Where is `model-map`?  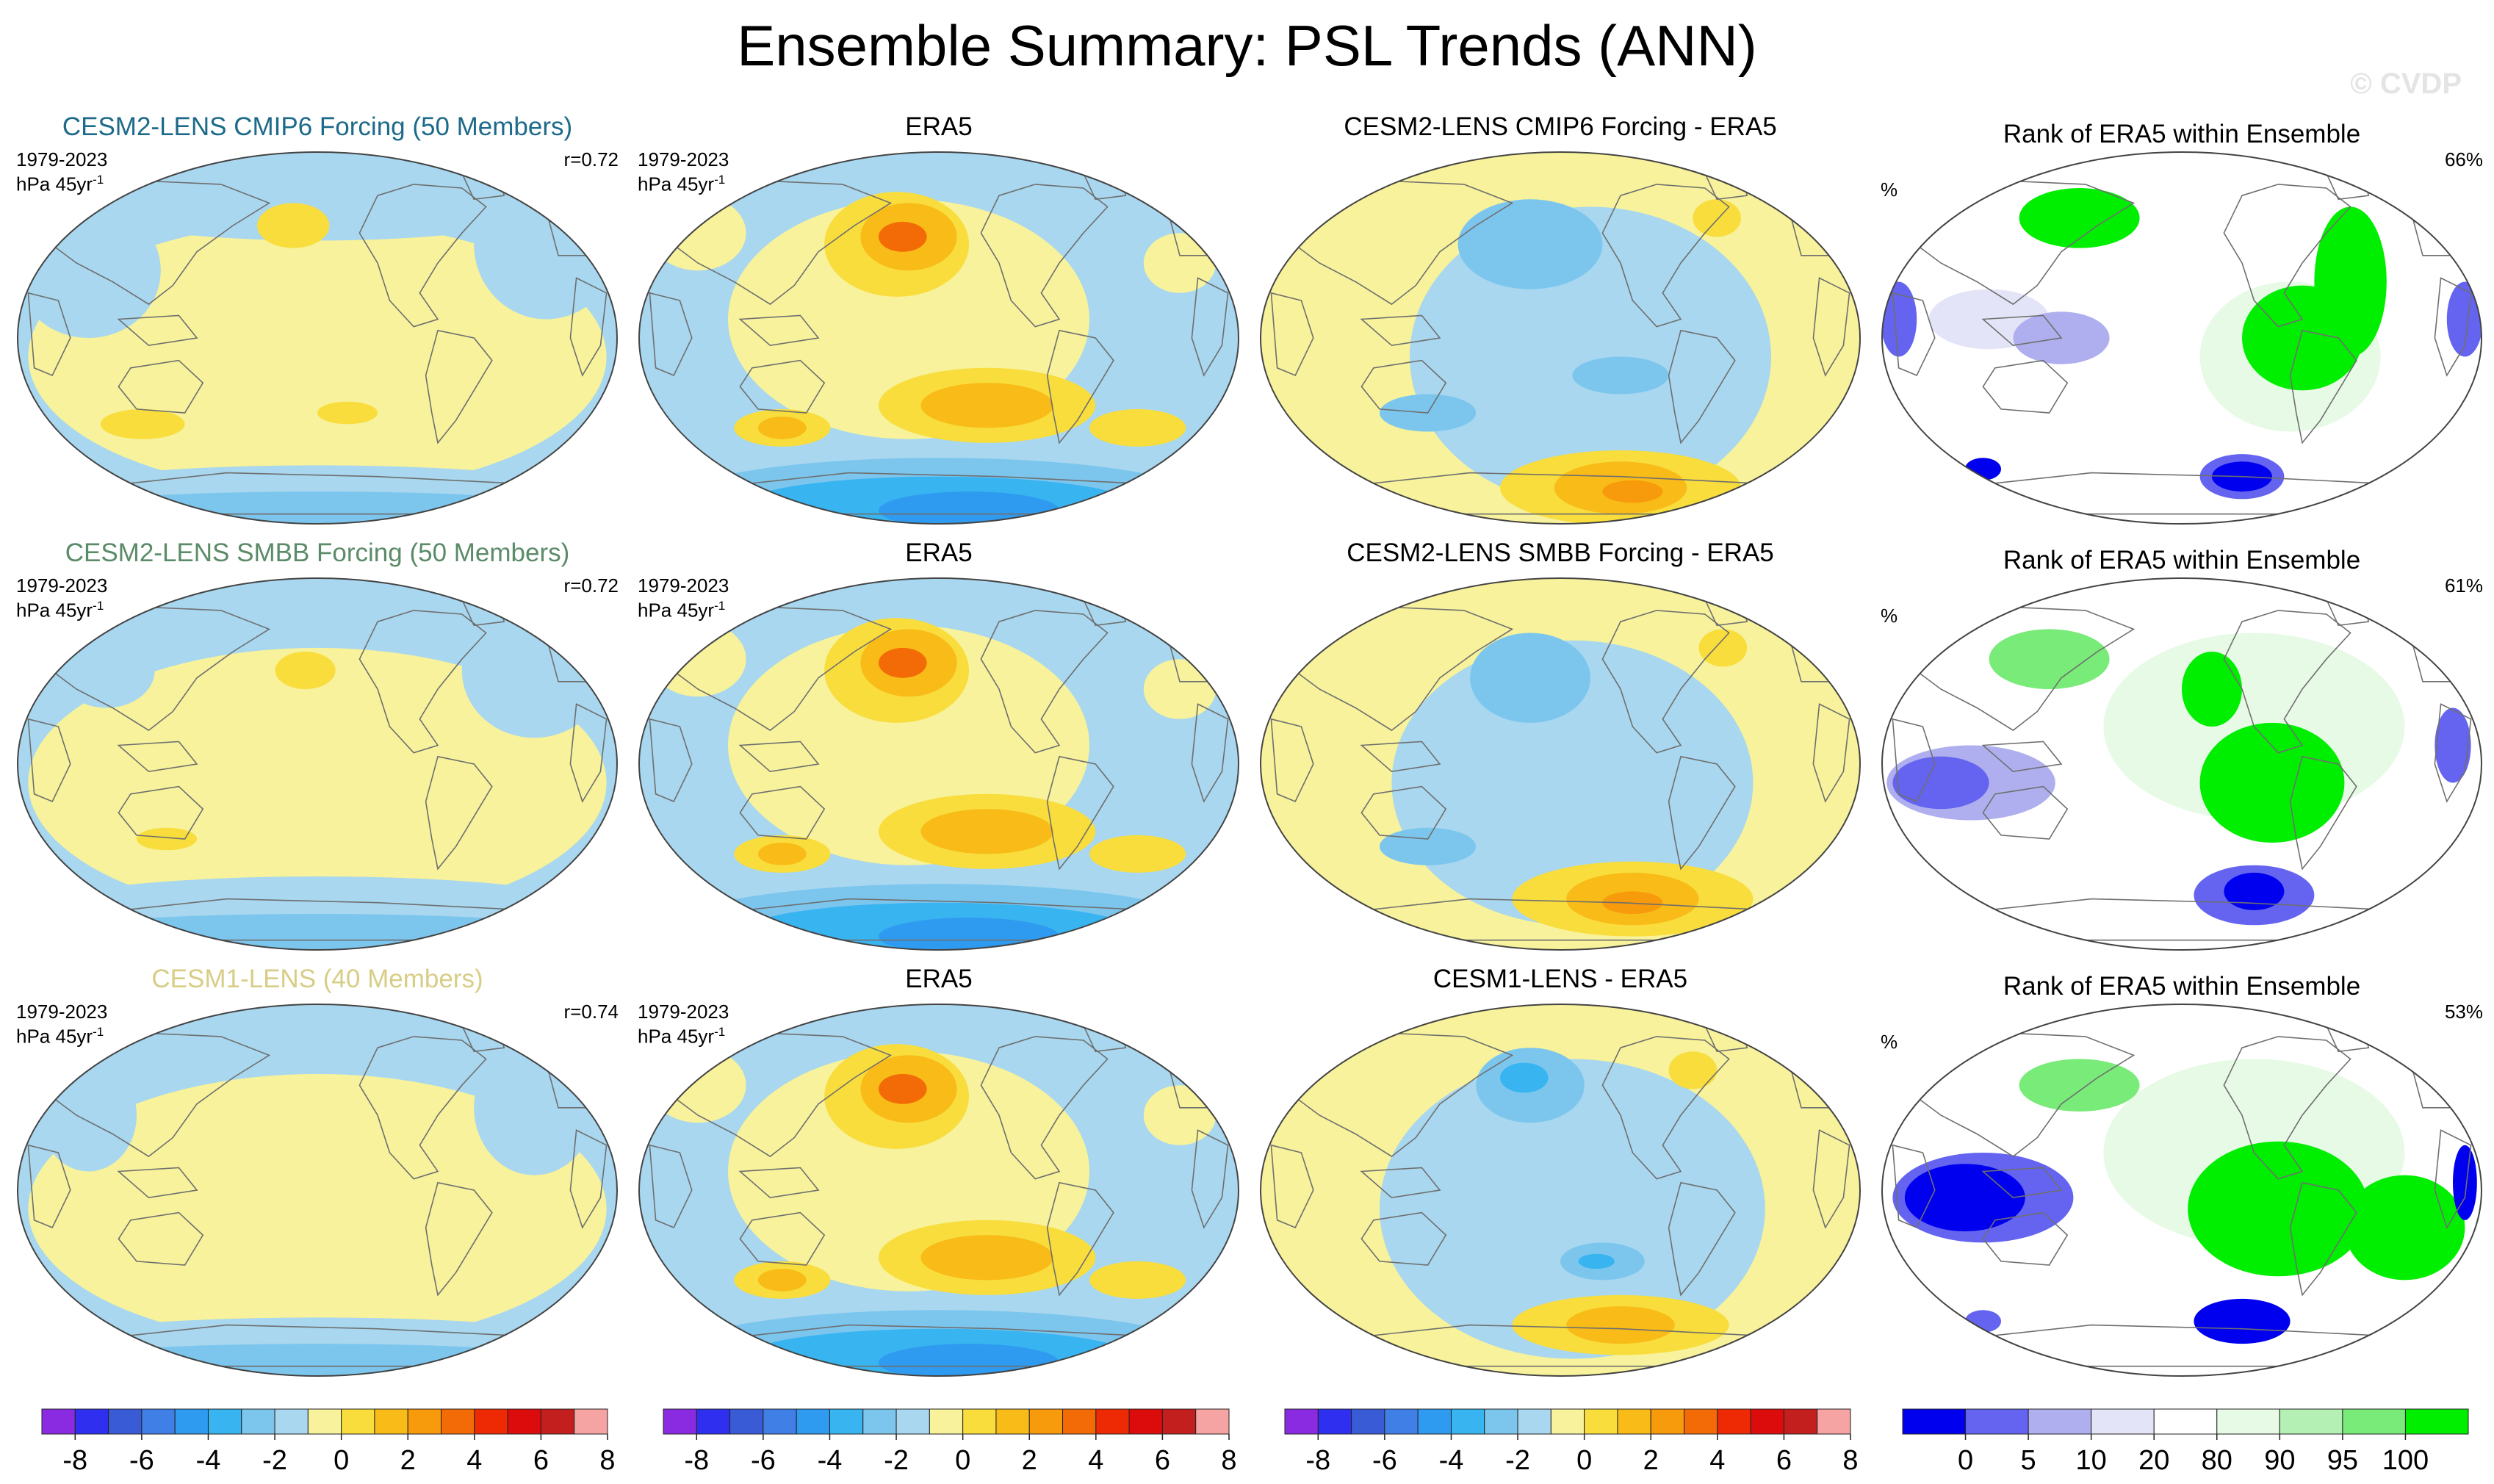
model-map is located at coordinates (317, 764).